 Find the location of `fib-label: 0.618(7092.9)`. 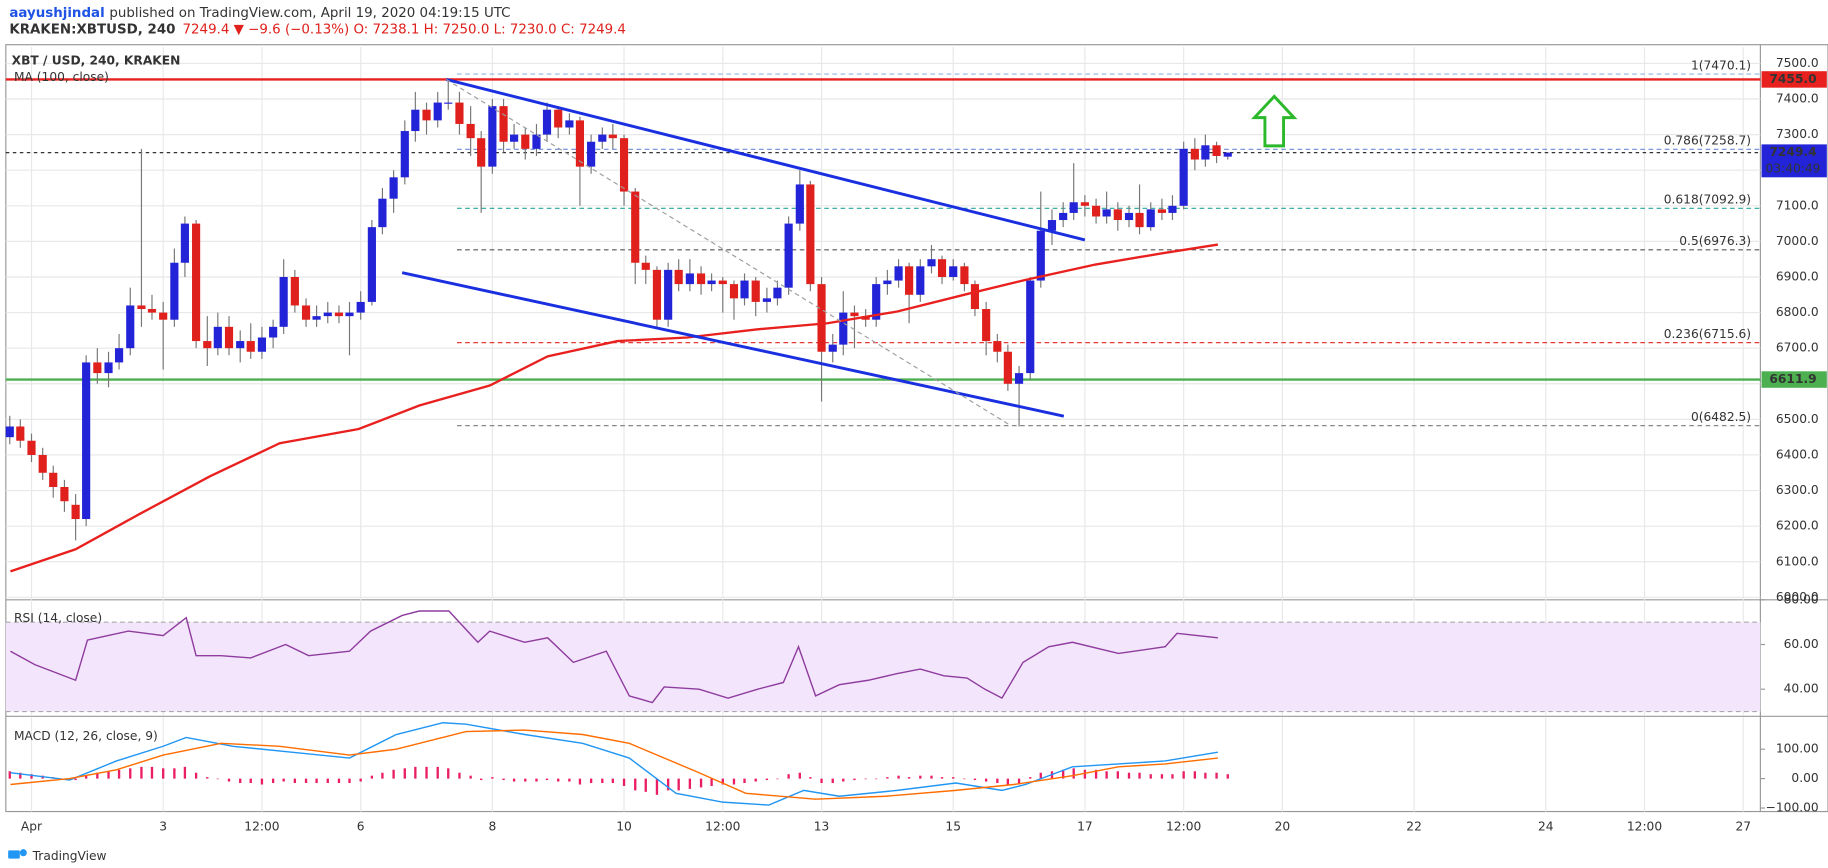

fib-label: 0.618(7092.9) is located at coordinates (1707, 200).